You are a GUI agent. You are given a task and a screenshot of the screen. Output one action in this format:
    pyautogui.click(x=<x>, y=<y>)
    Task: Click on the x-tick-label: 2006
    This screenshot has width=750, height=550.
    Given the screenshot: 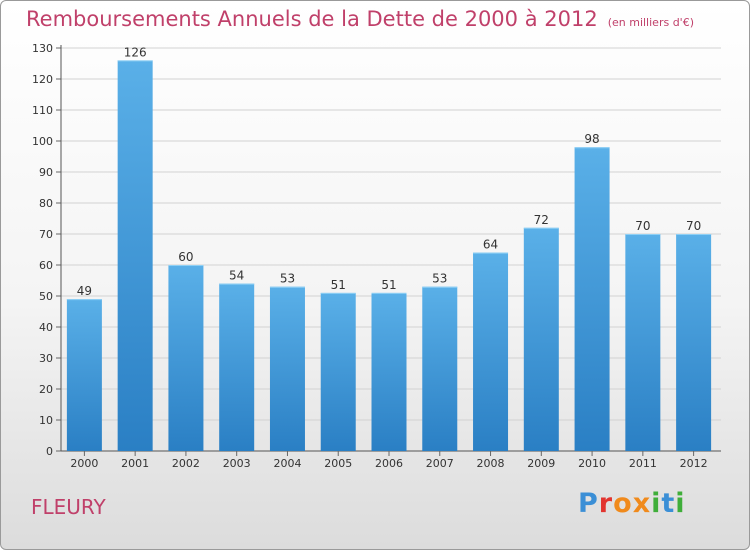 What is the action you would take?
    pyautogui.click(x=389, y=463)
    